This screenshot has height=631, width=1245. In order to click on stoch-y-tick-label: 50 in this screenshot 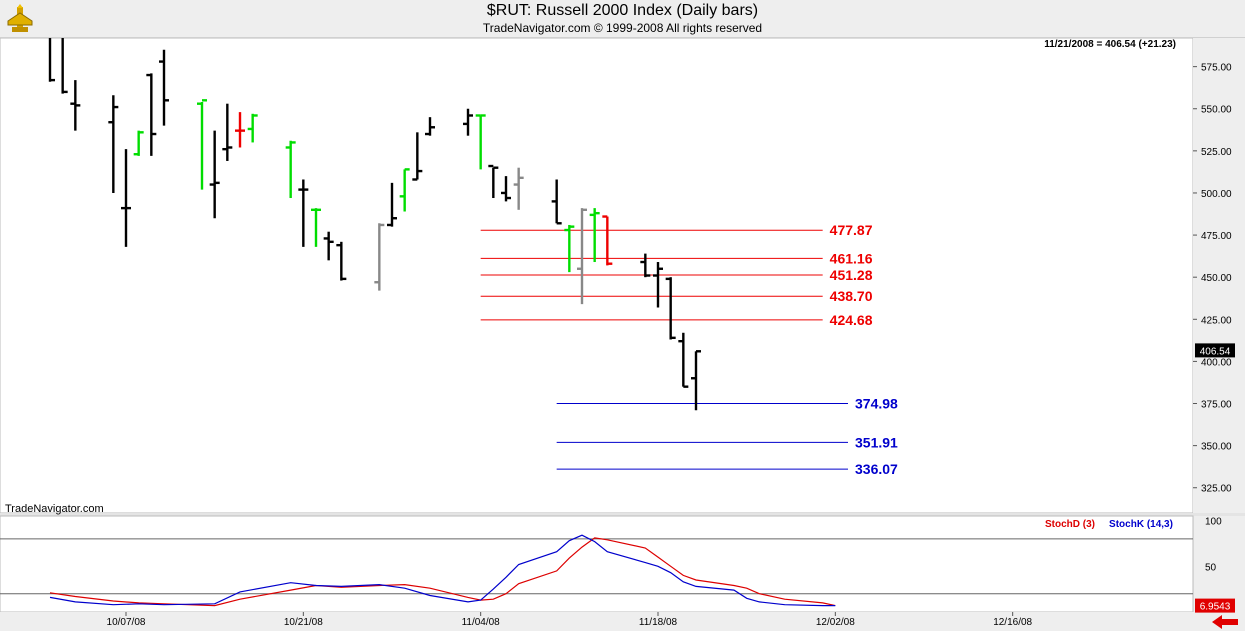, I will do `click(1211, 567)`.